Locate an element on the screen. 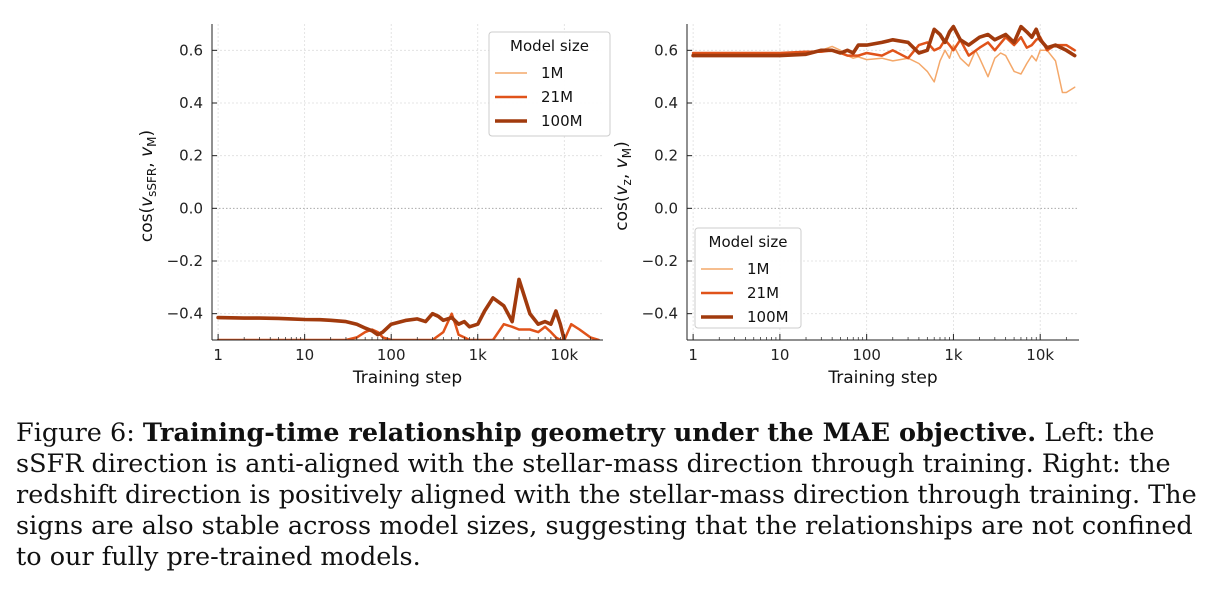  right-legend: Model size 1M 21M 100M is located at coordinates (748, 278).